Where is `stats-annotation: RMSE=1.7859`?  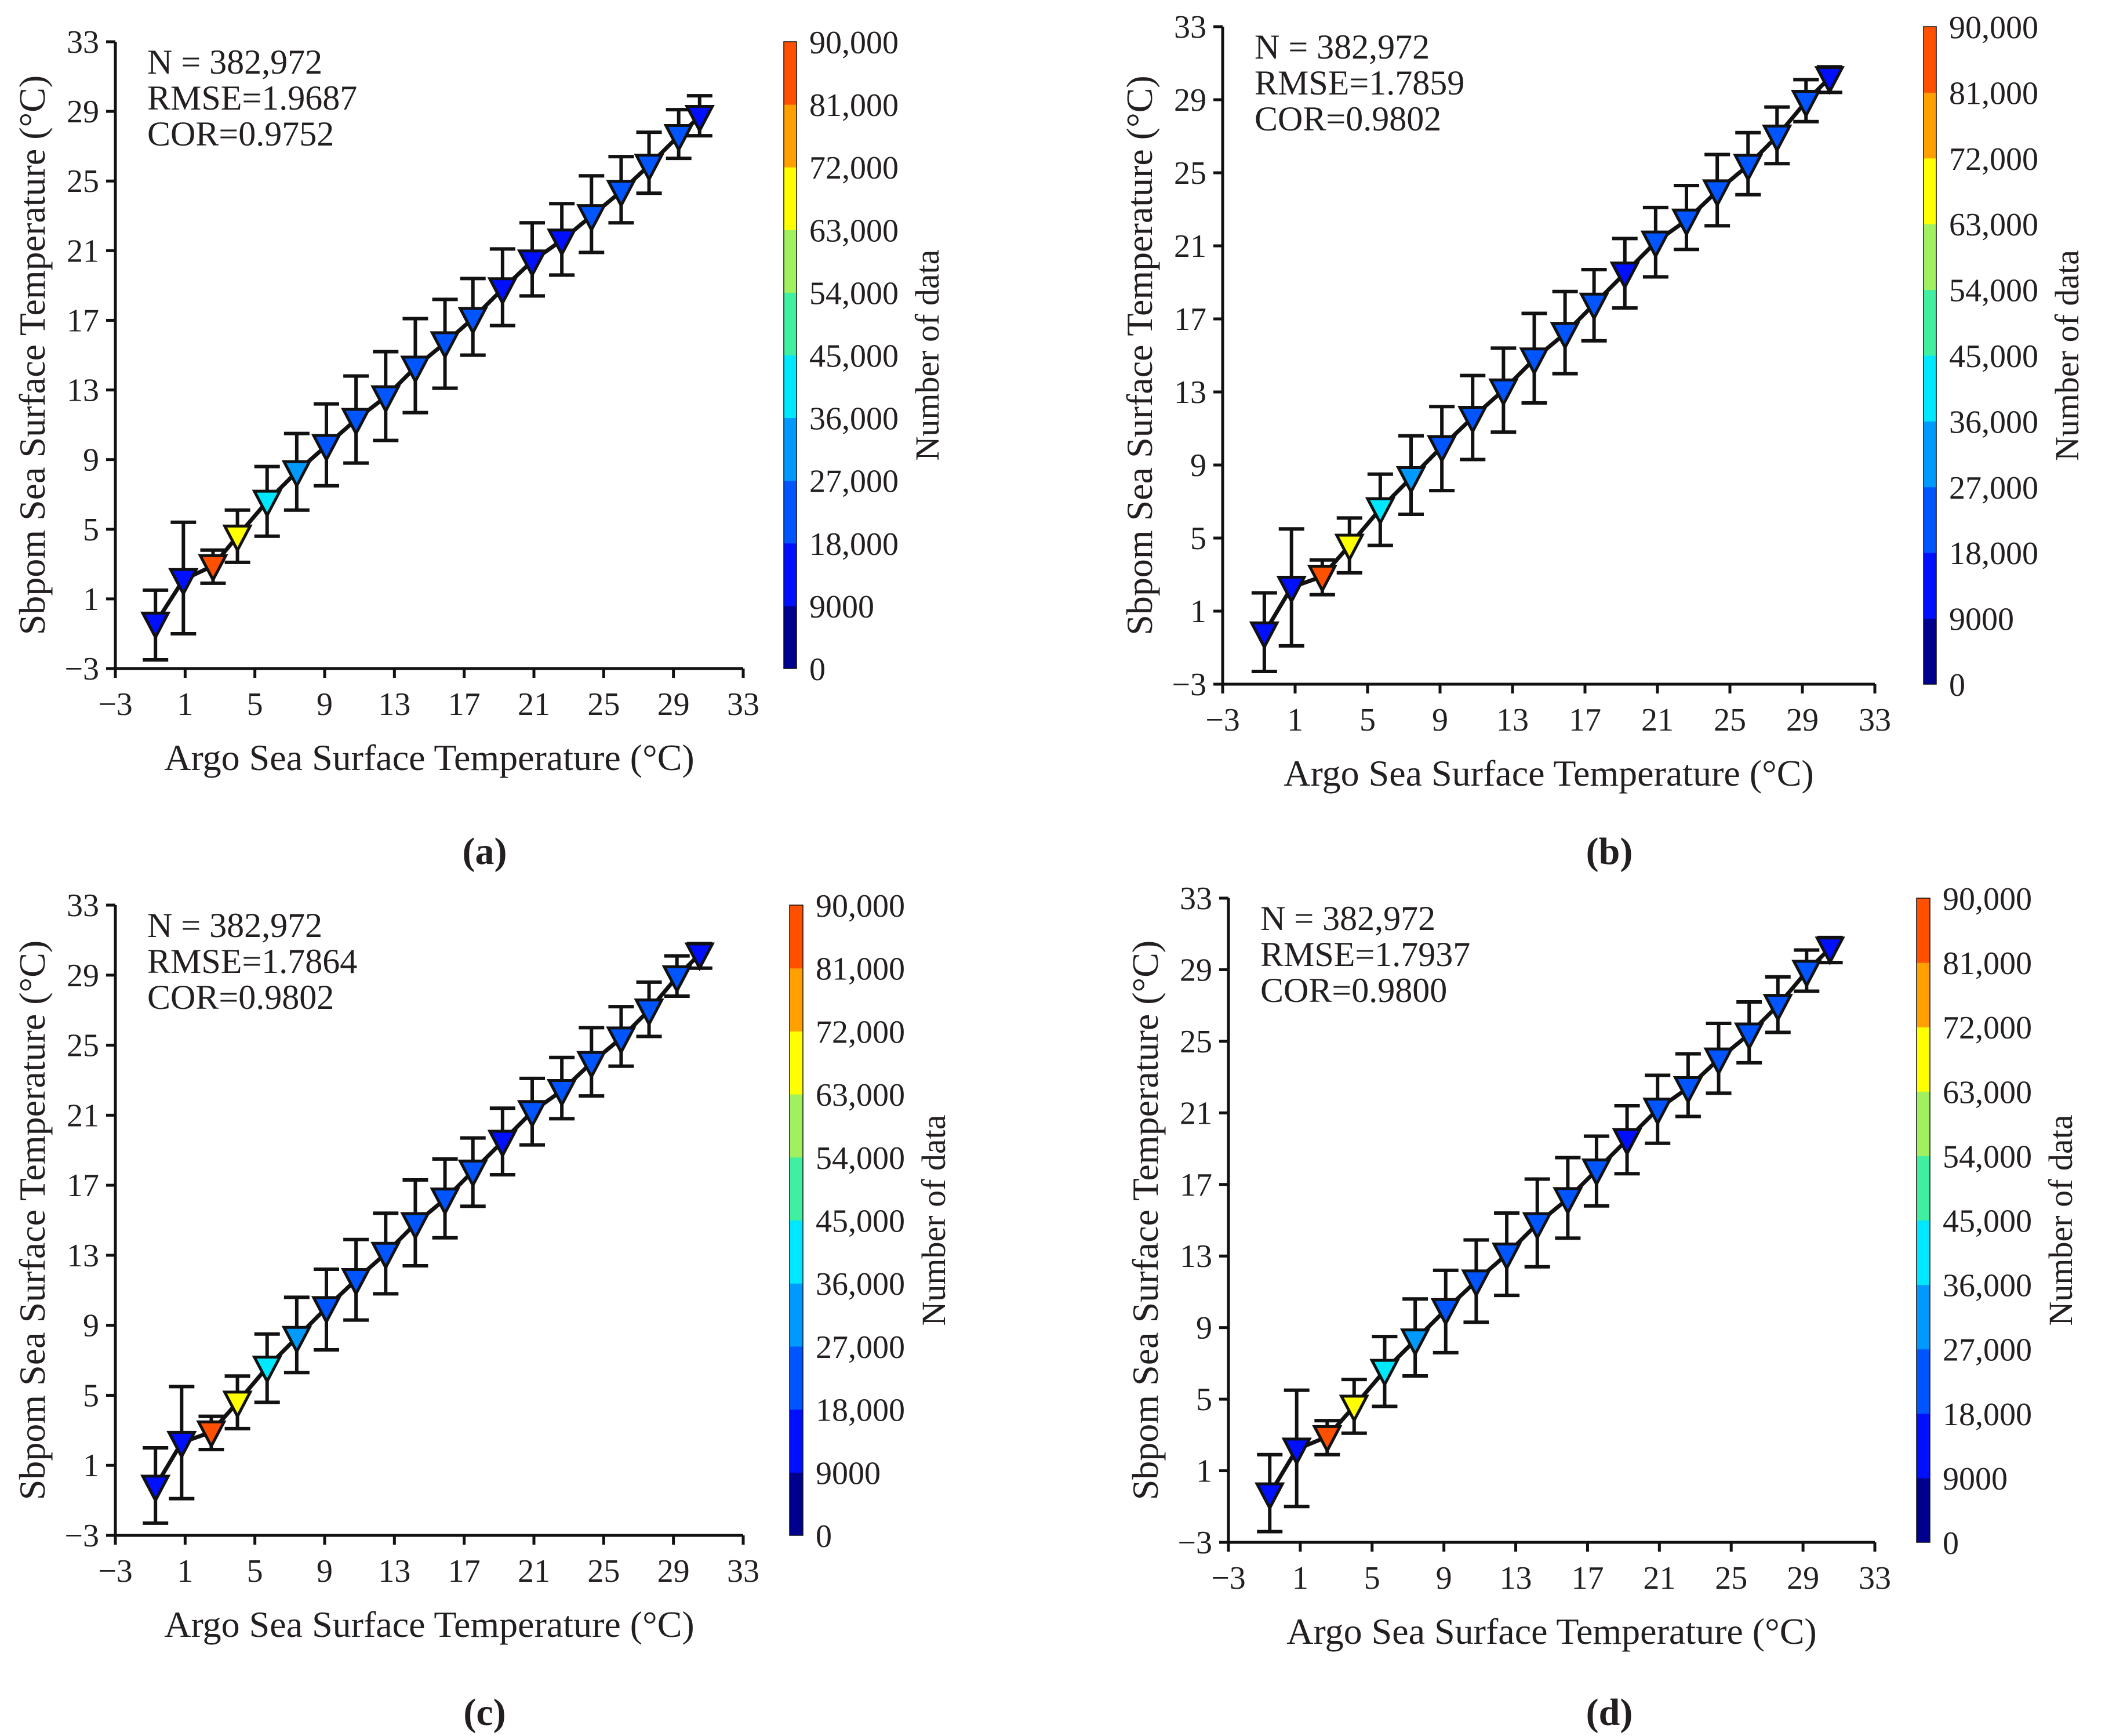
stats-annotation: RMSE=1.7859 is located at coordinates (1359, 83).